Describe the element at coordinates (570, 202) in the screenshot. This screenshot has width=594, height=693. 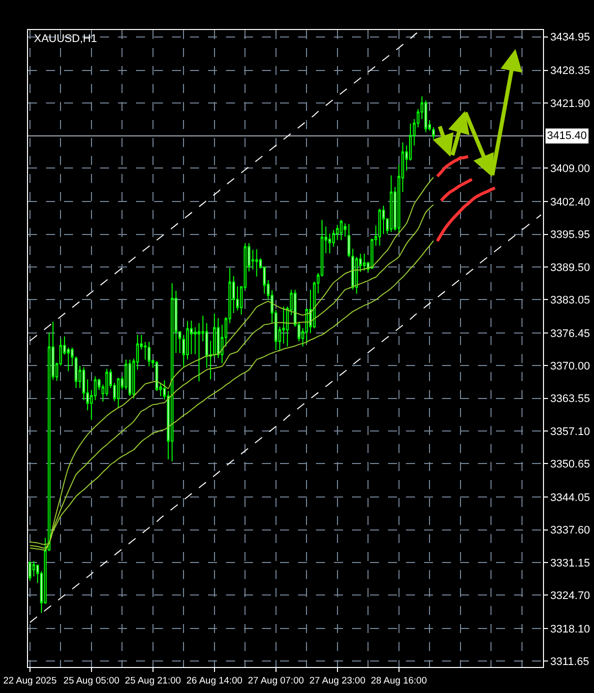
I see `y-tick-label: 3402.40` at that location.